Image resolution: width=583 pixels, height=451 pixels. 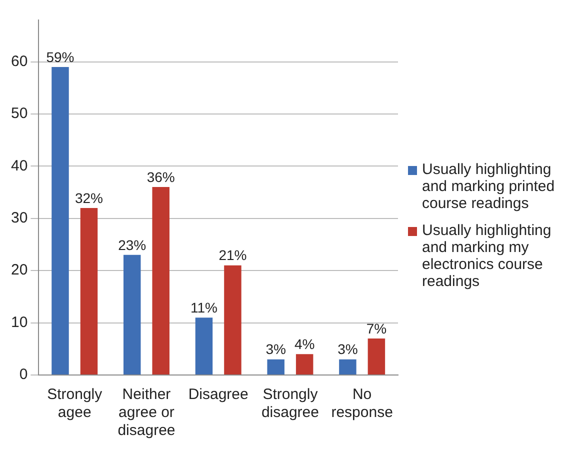 What do you see at coordinates (304, 344) in the screenshot?
I see `data-label: 4%` at bounding box center [304, 344].